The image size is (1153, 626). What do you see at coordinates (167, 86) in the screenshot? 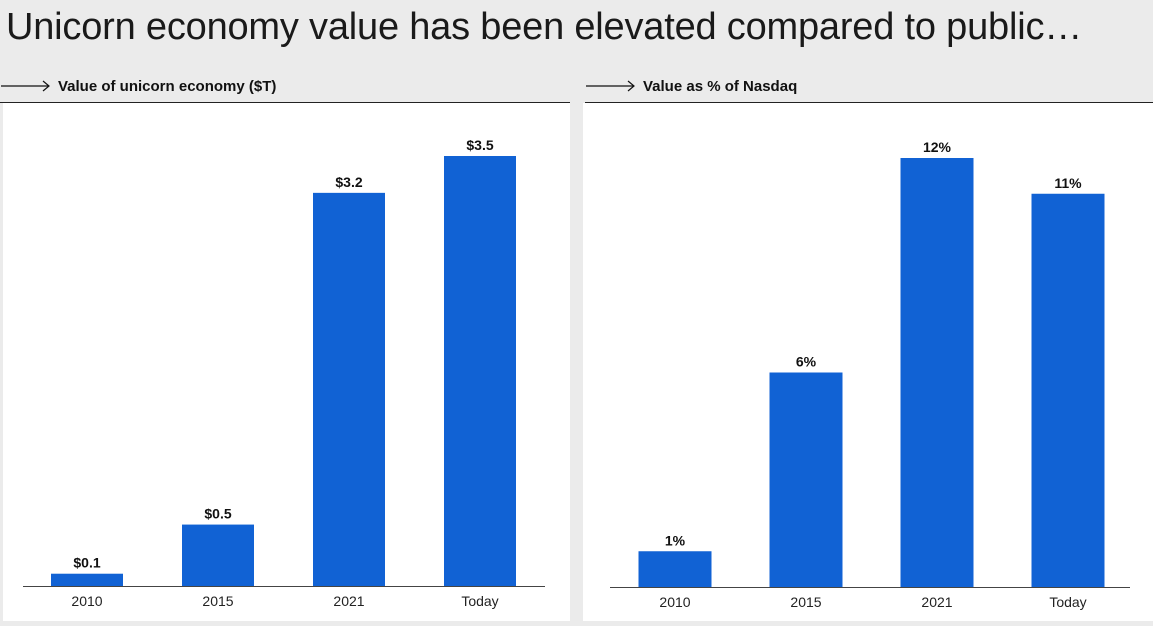
I see `chart-title-left: Value of unicorn economy ($T)` at bounding box center [167, 86].